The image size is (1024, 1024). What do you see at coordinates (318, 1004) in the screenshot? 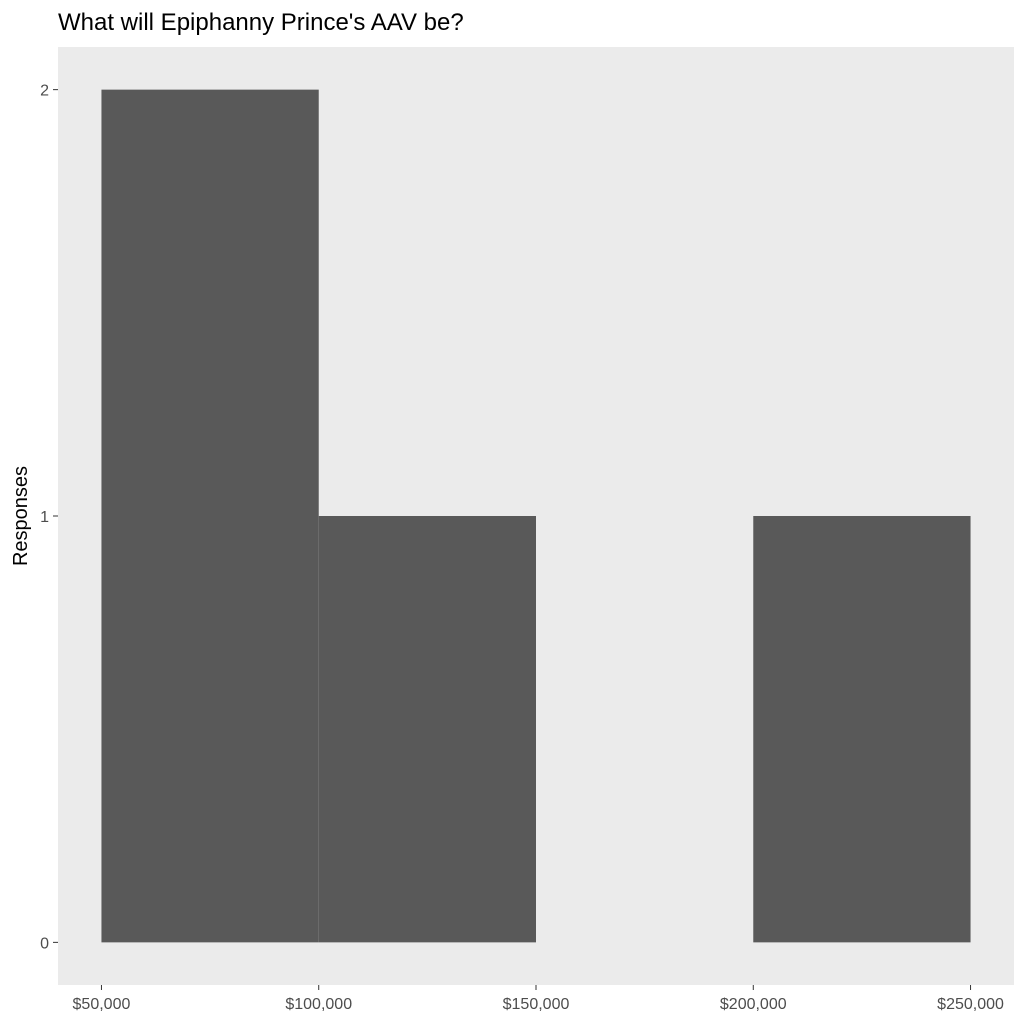
I see `x-tick-label-1: $100,000` at bounding box center [318, 1004].